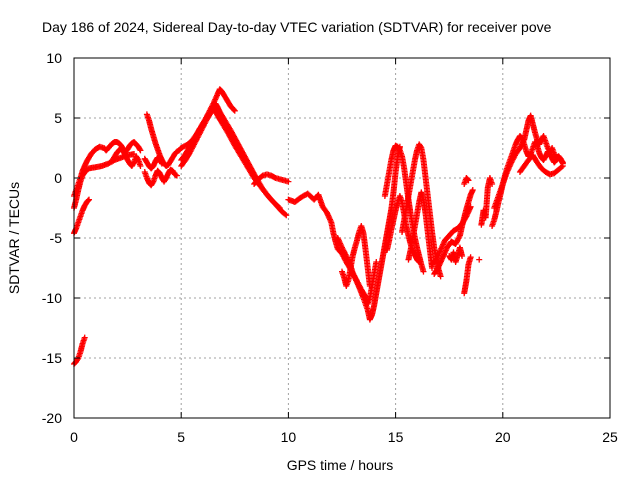 Image resolution: width=640 pixels, height=480 pixels. I want to click on series-arc11, so click(230, 158).